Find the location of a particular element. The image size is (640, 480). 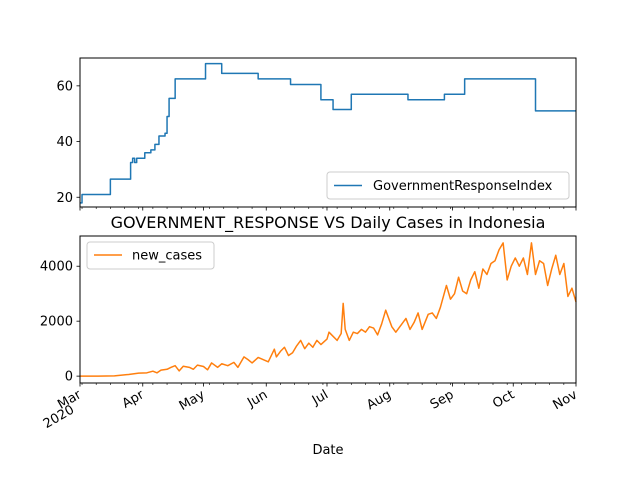

bottom-y-ticks: 0 2000 4000 is located at coordinates (60, 322).